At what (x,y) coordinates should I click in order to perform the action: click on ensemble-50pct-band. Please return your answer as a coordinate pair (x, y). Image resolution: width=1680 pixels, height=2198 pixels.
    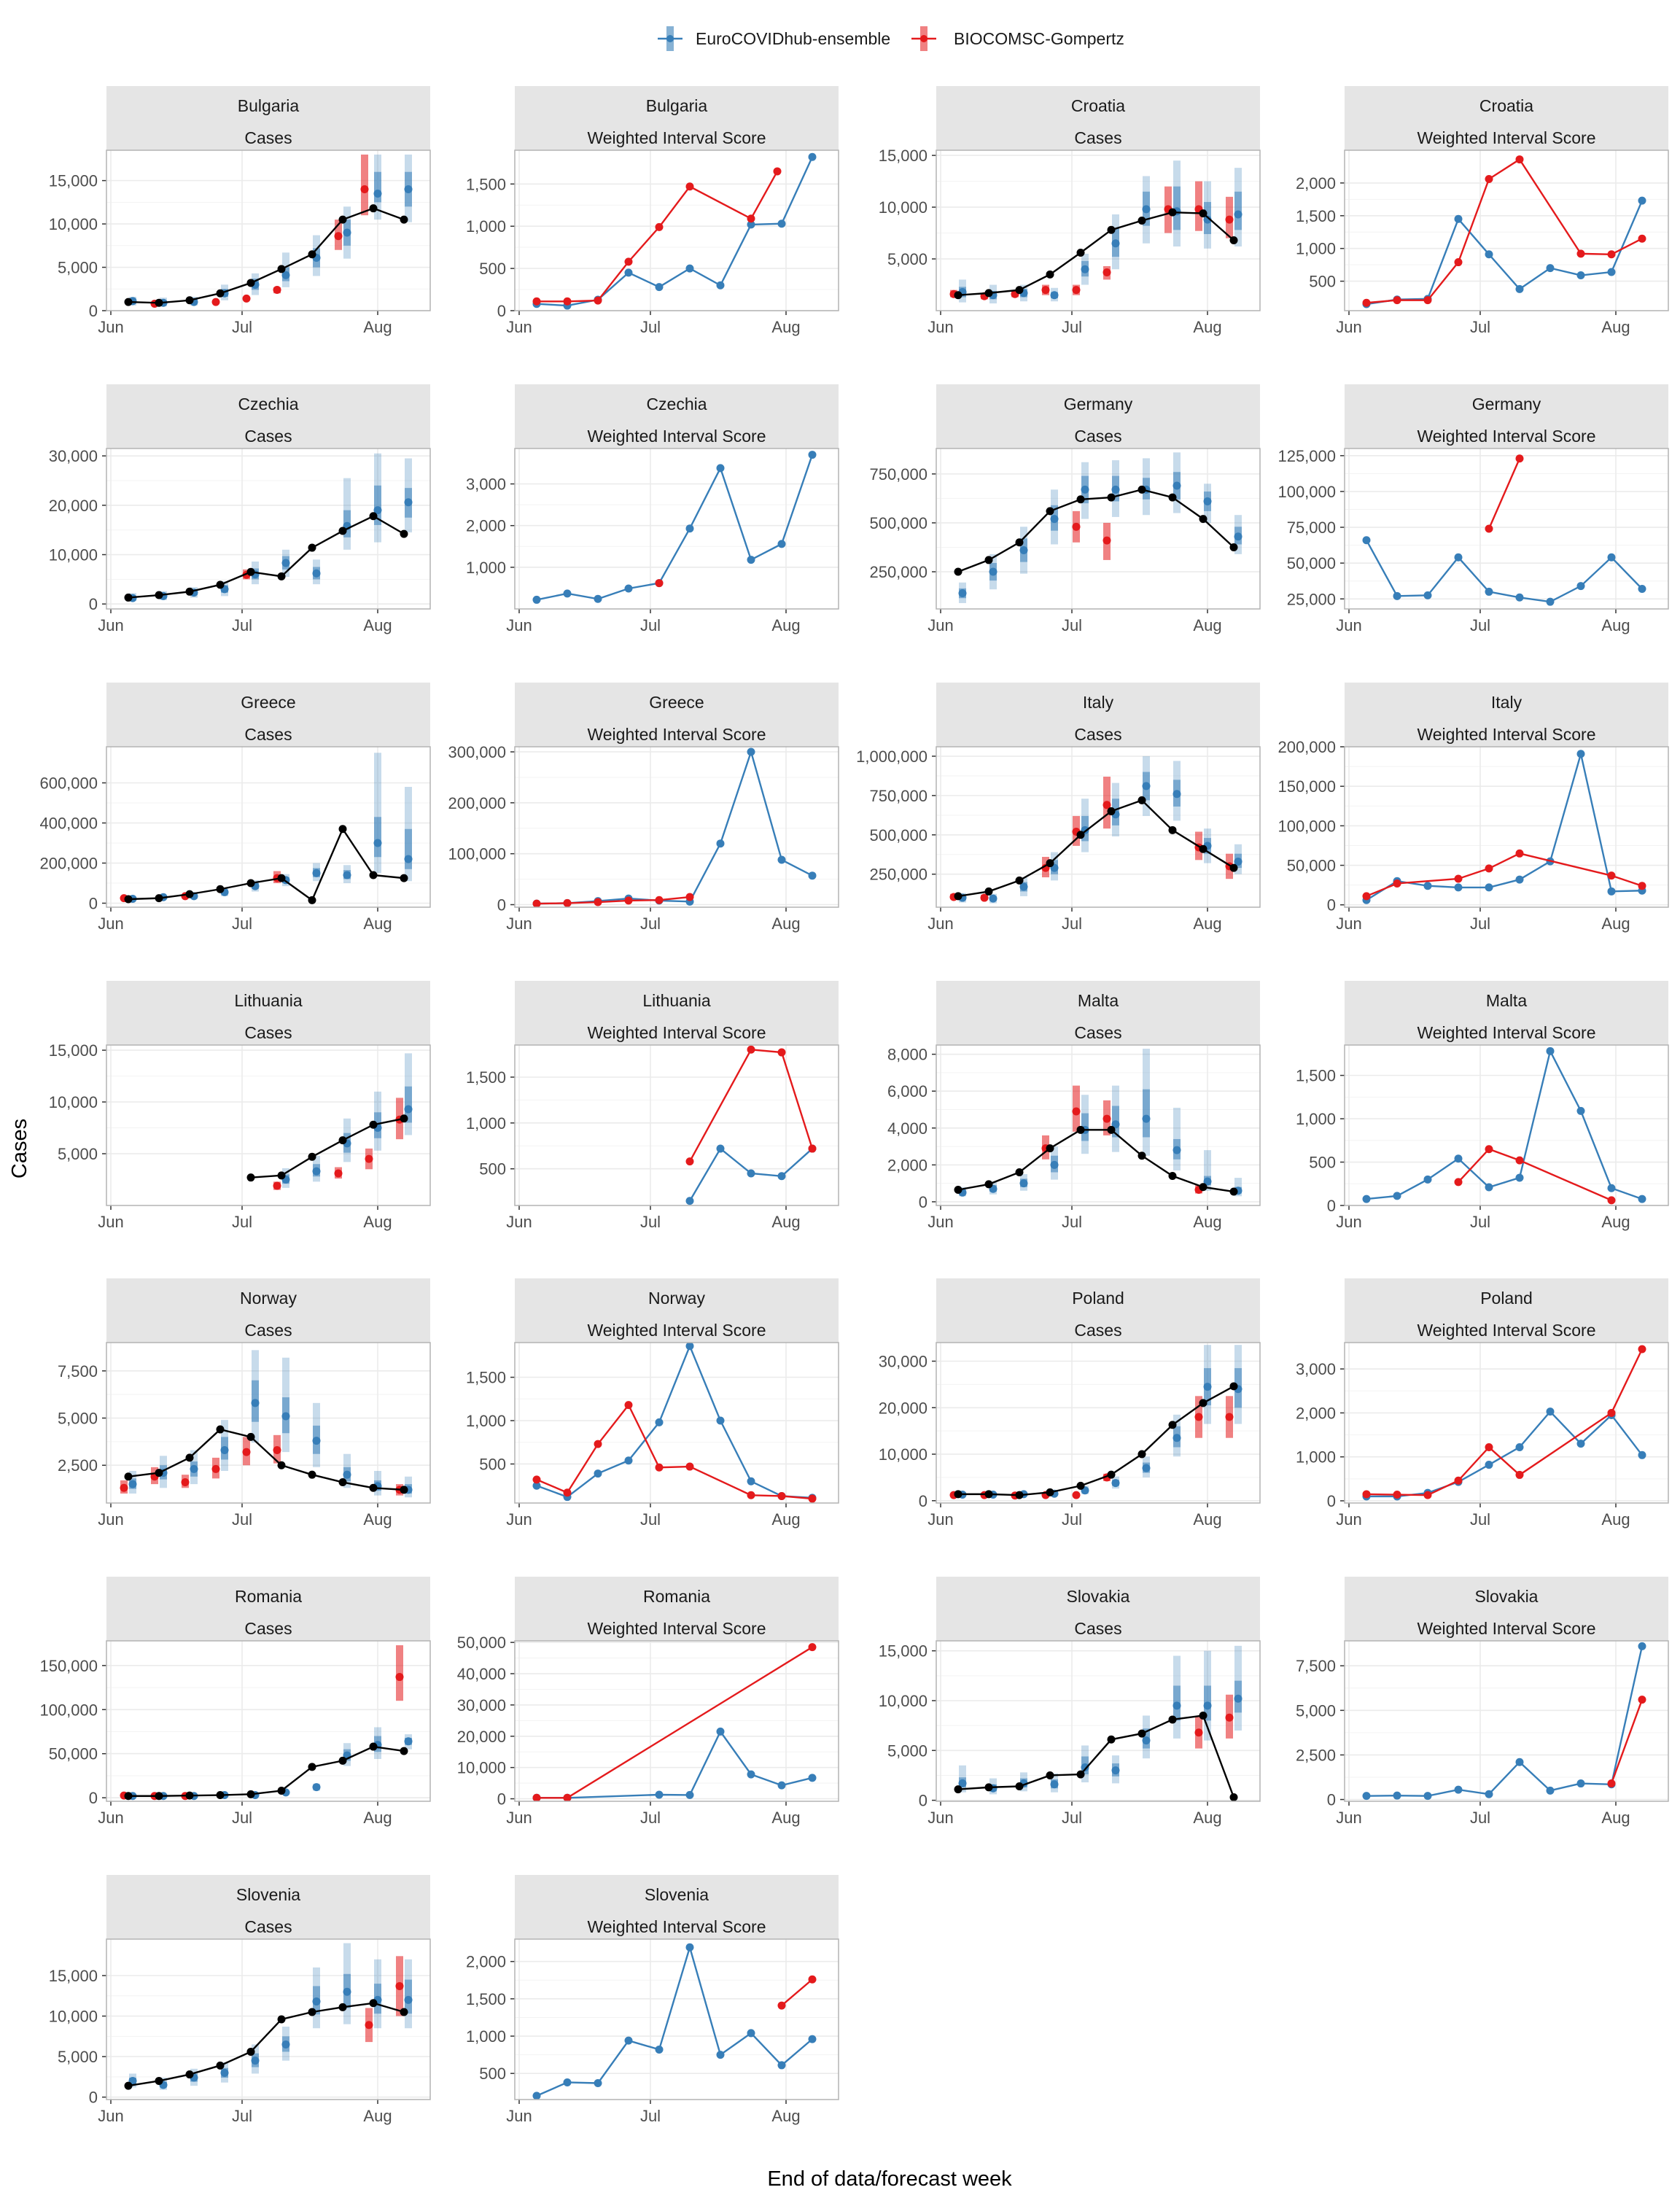
    Looking at the image, I should click on (377, 187).